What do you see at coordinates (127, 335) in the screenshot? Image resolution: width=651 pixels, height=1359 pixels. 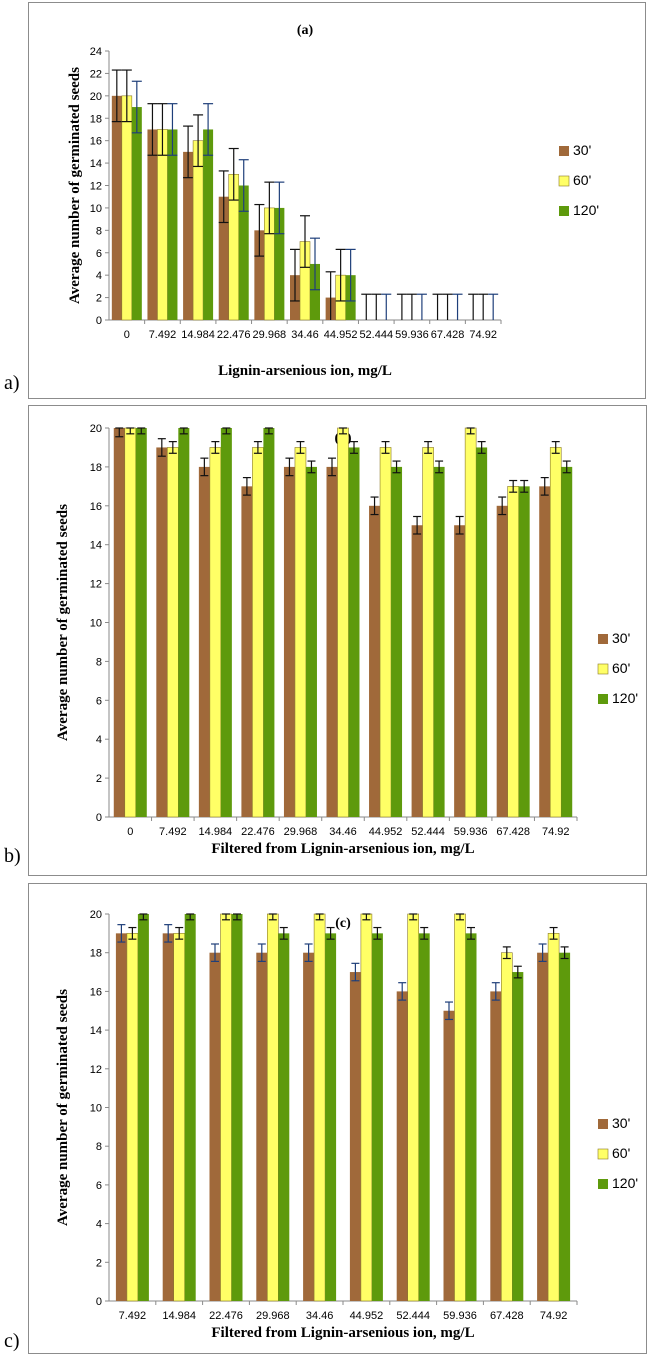 I see `x-tick-label: 0` at bounding box center [127, 335].